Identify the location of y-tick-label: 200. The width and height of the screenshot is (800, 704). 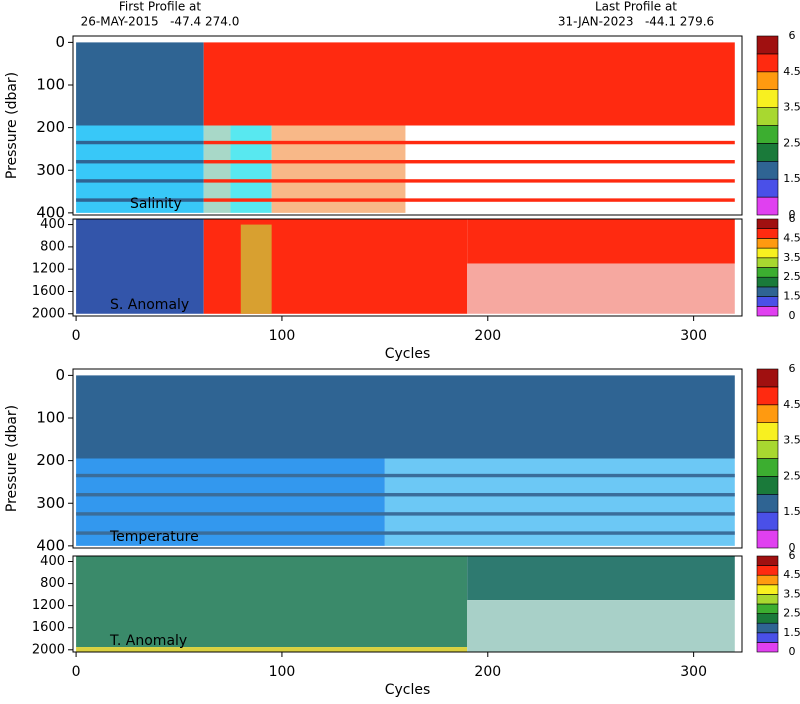
(50, 460).